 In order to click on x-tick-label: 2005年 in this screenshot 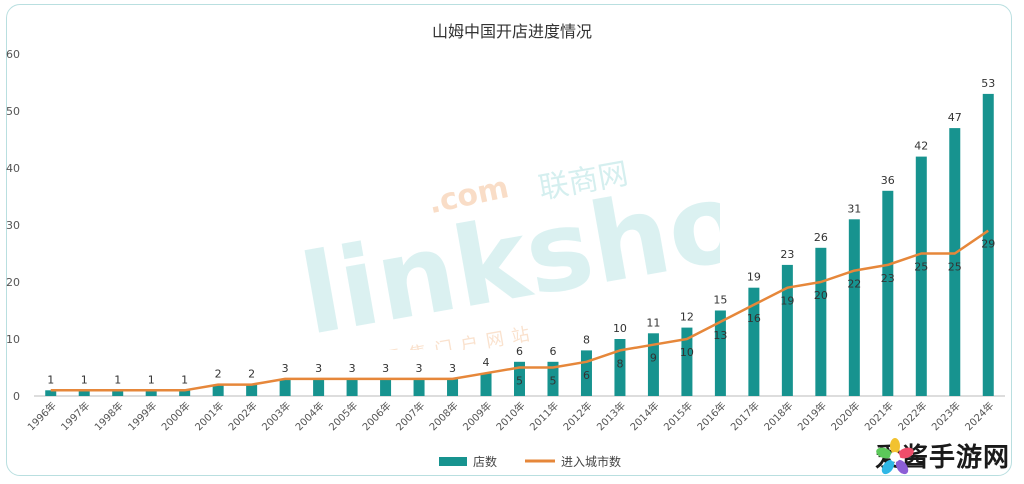, I will do `click(343, 416)`.